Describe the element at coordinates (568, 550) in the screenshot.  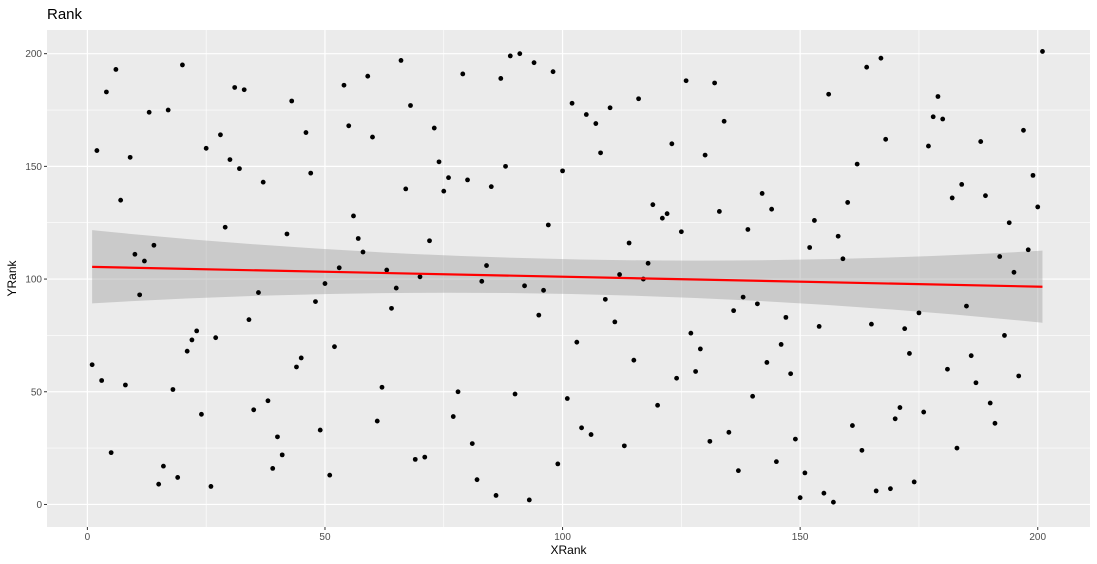
I see `x-axis-title: XRank` at that location.